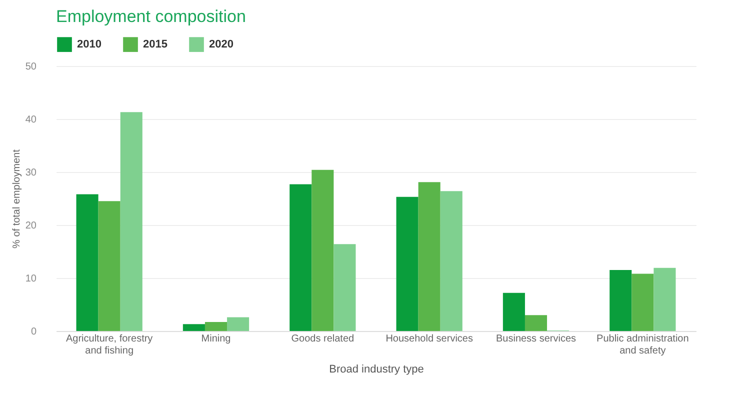 The width and height of the screenshot is (729, 407). Describe the element at coordinates (16, 198) in the screenshot. I see `y-axis-title: % of total employment` at that location.